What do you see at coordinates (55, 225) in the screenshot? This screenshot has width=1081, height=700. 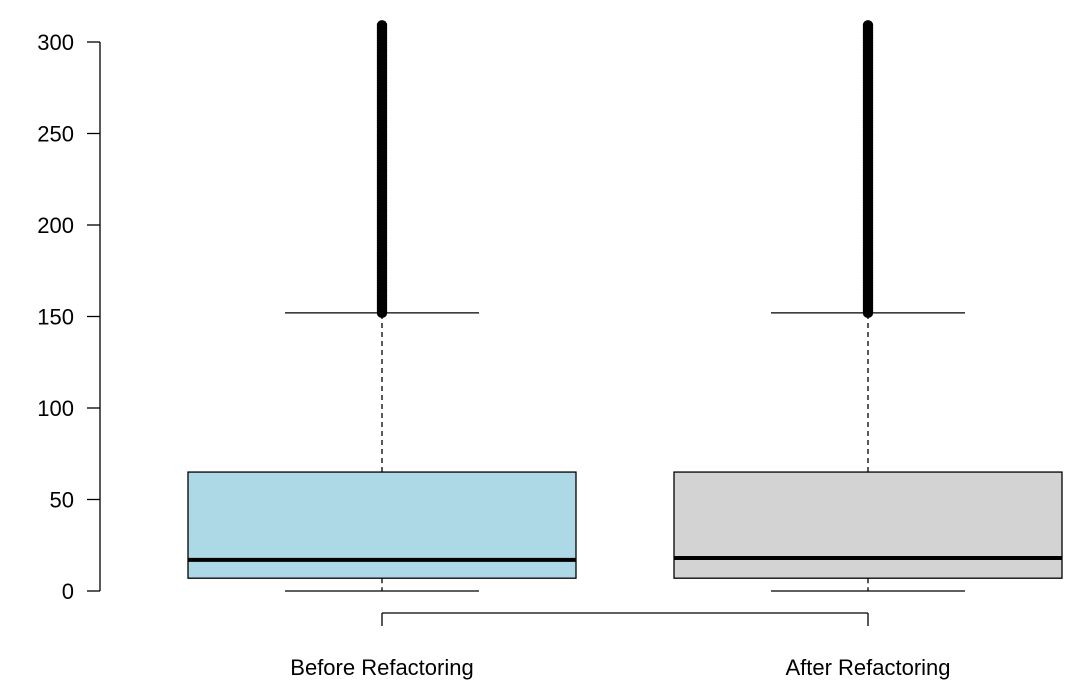 I see `y-tick-label: 200` at bounding box center [55, 225].